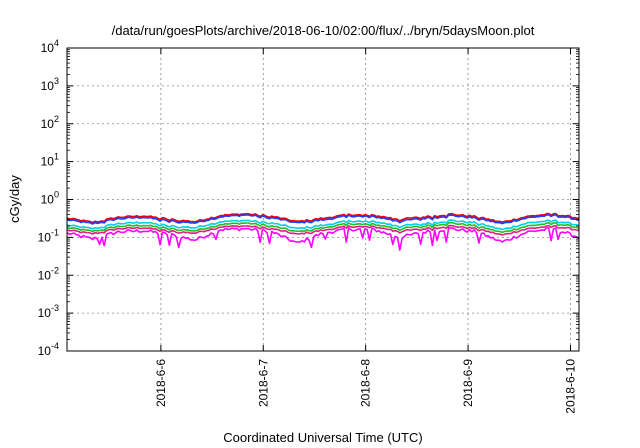  I want to click on y-tick-label: 10³, so click(50, 84).